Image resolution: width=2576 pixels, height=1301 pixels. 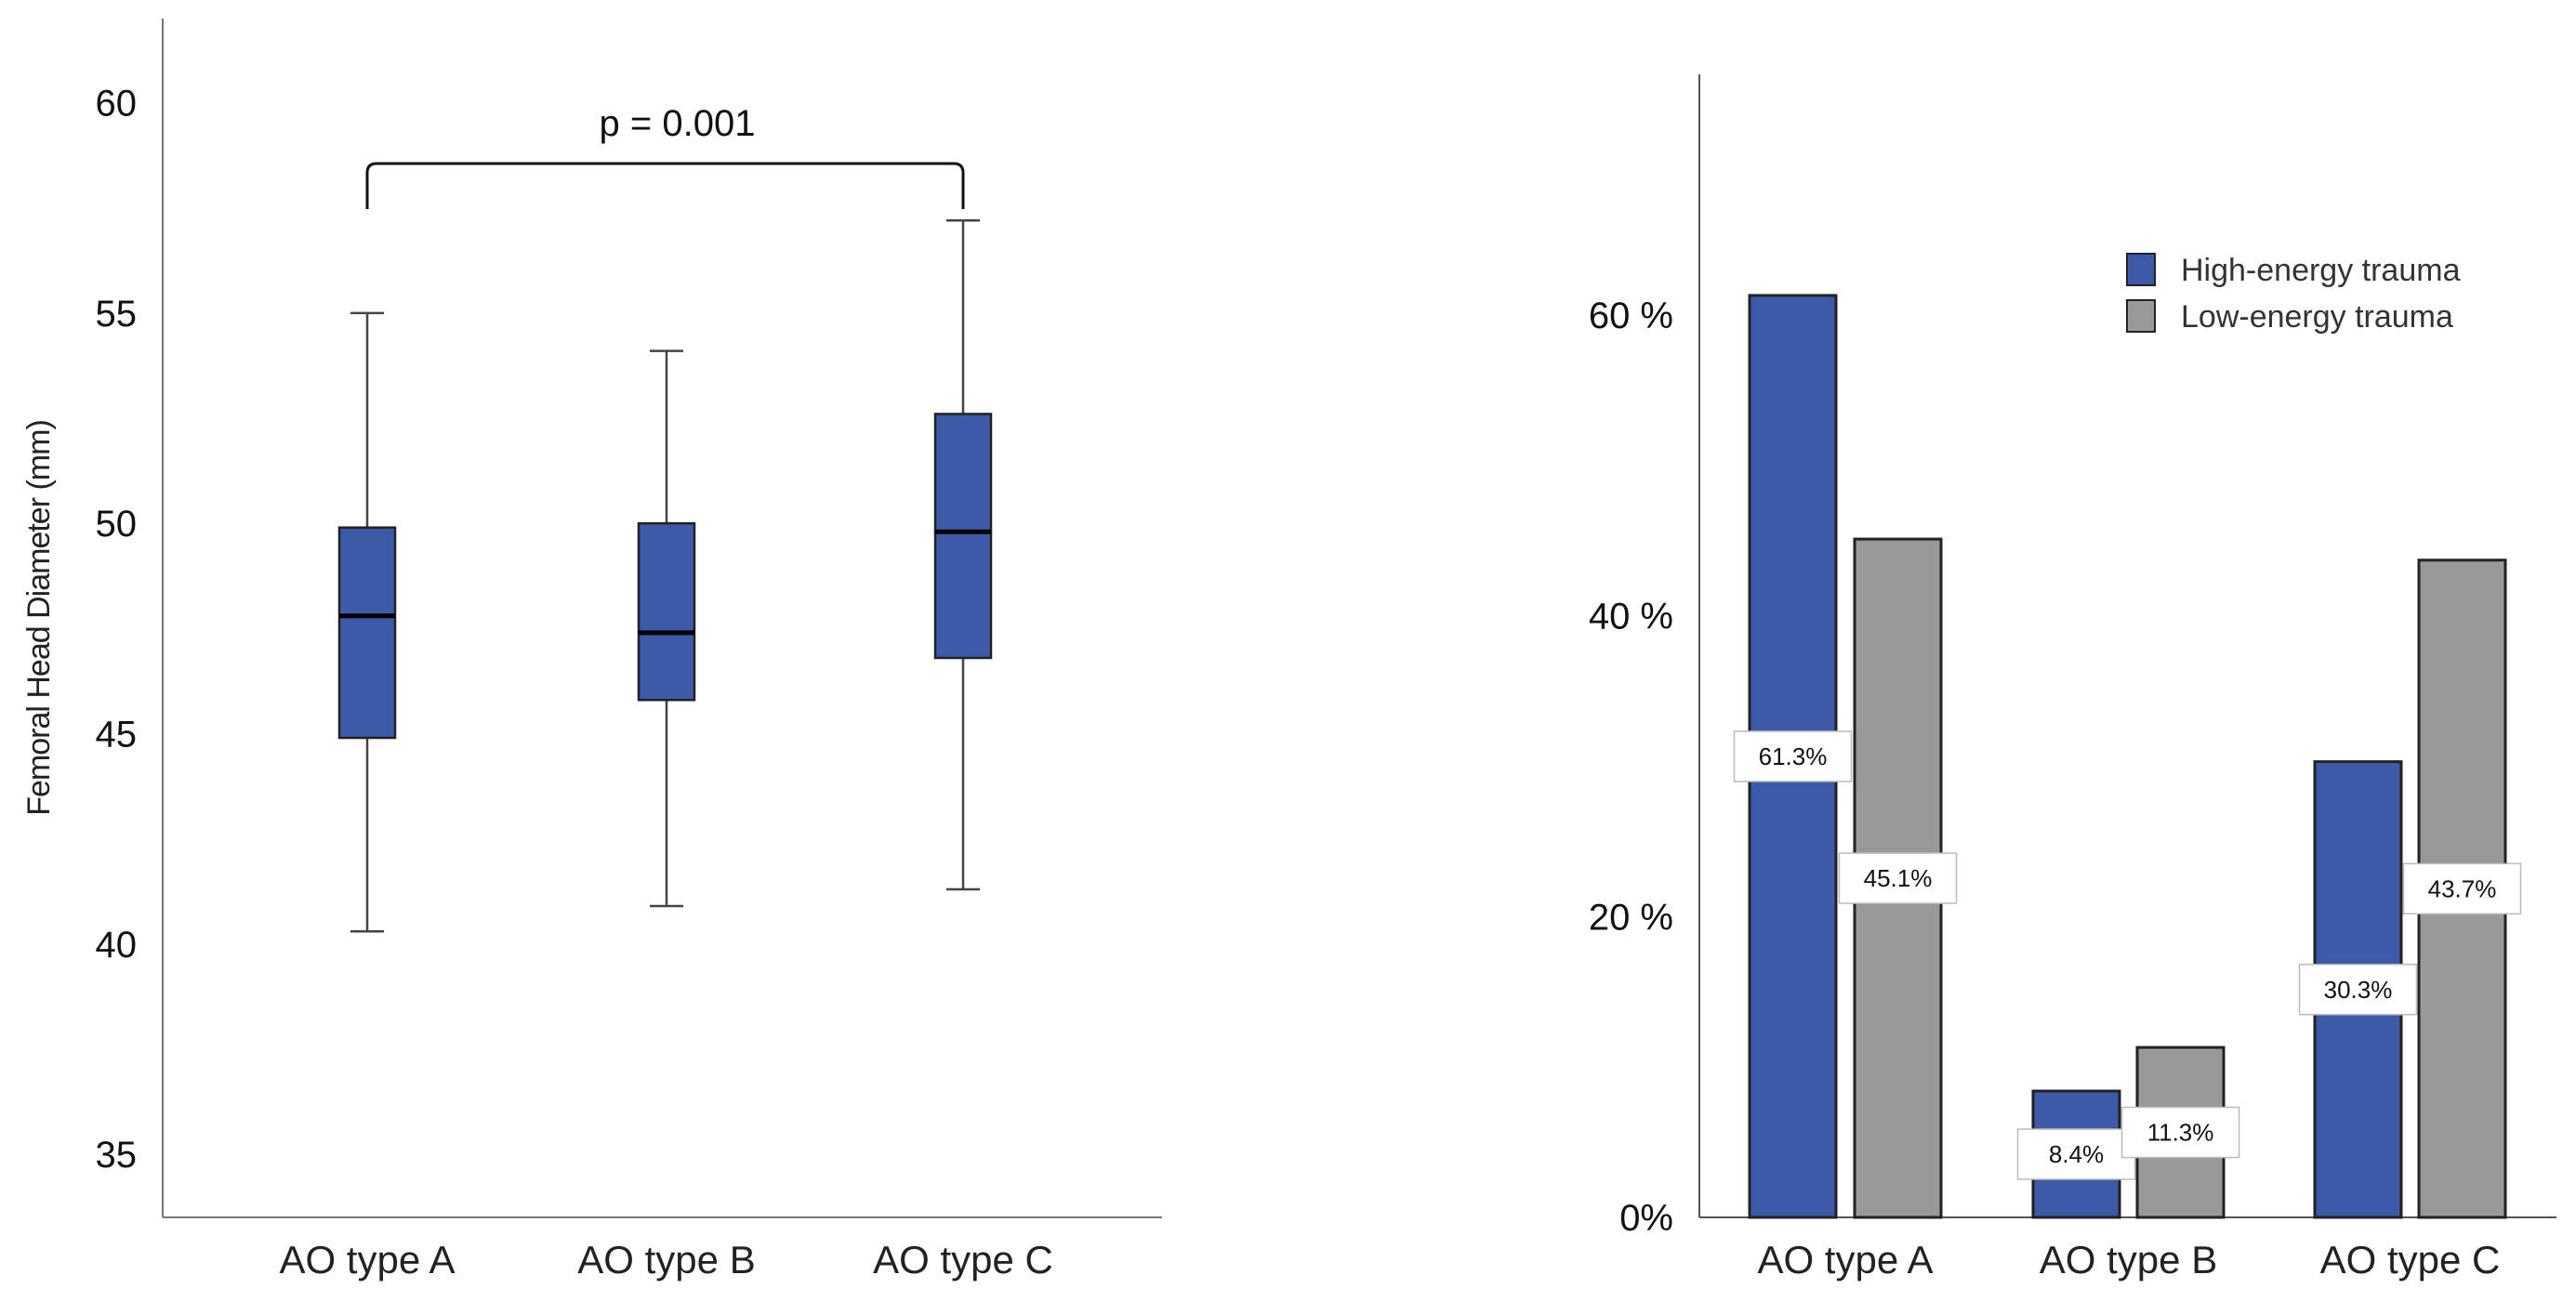 I want to click on legend-swatch-low-energy, so click(x=2141, y=316).